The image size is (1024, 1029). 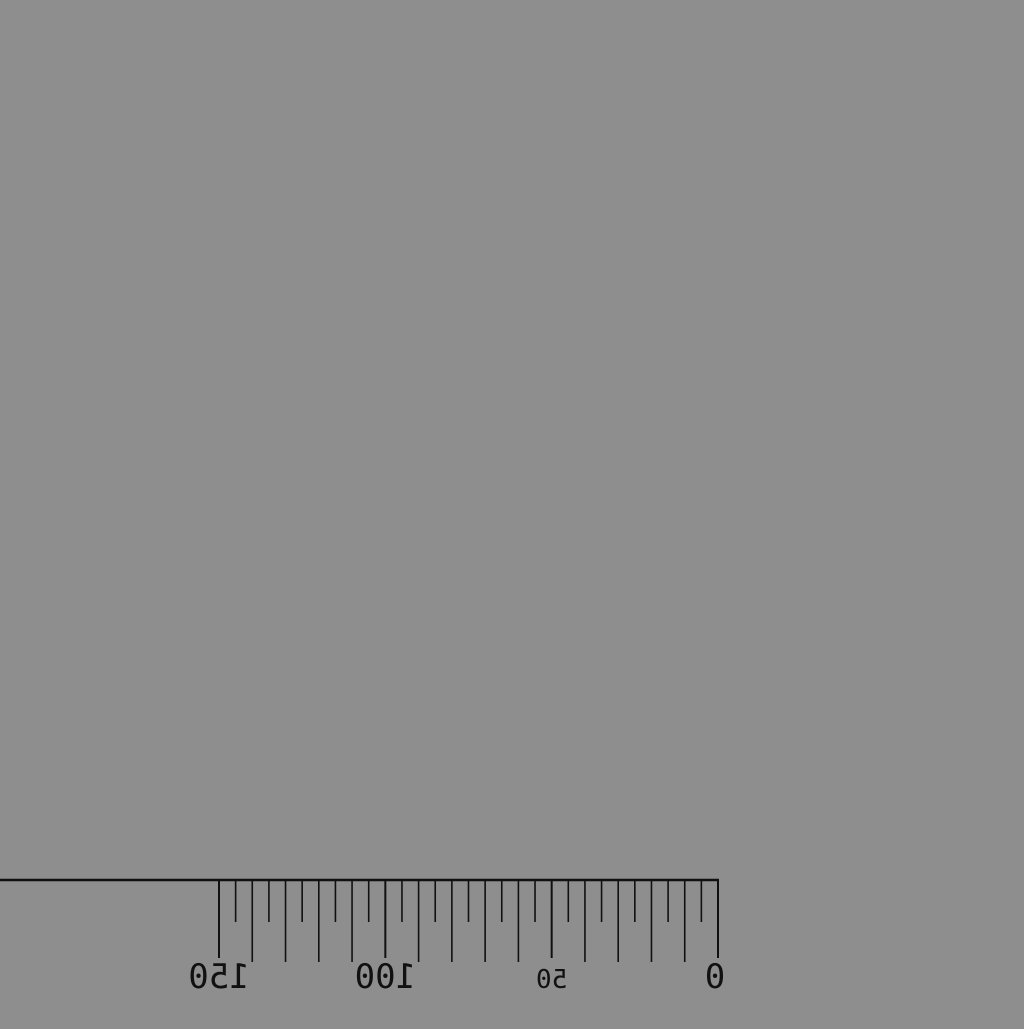 I want to click on tick-marks, so click(x=468, y=921).